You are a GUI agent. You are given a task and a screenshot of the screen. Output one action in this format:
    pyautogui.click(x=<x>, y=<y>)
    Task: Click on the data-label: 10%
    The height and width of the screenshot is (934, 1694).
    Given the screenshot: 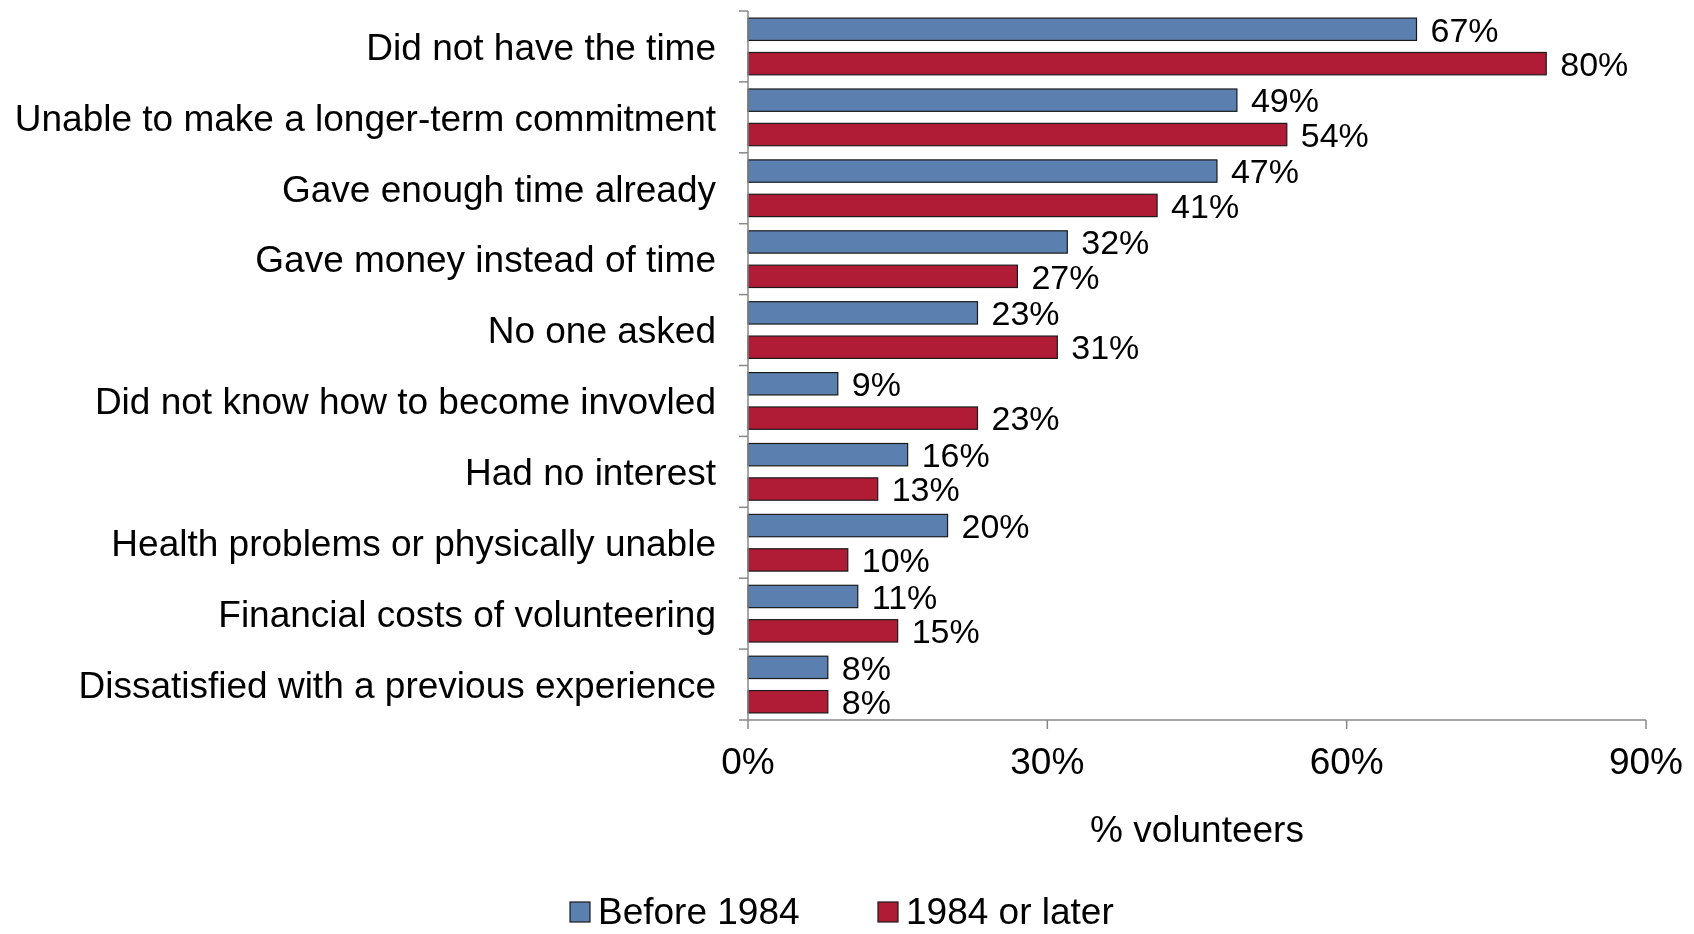 What is the action you would take?
    pyautogui.click(x=895, y=560)
    